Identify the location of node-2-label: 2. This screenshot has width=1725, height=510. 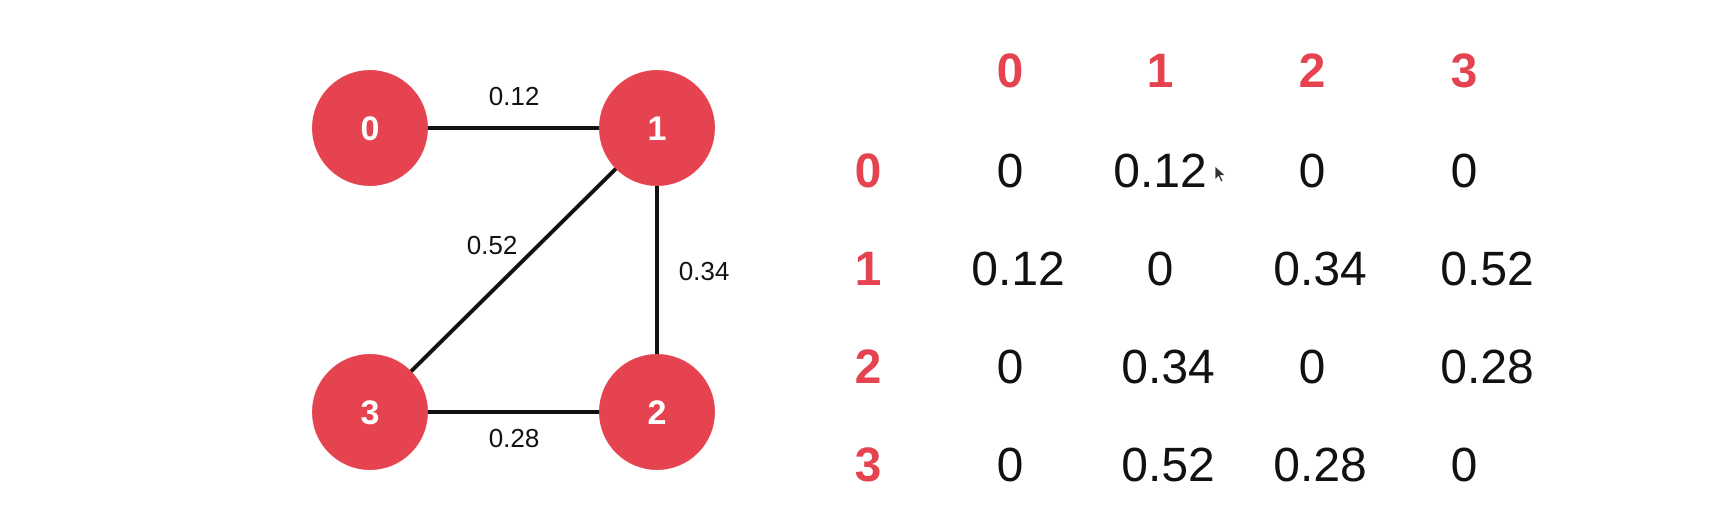
(657, 413).